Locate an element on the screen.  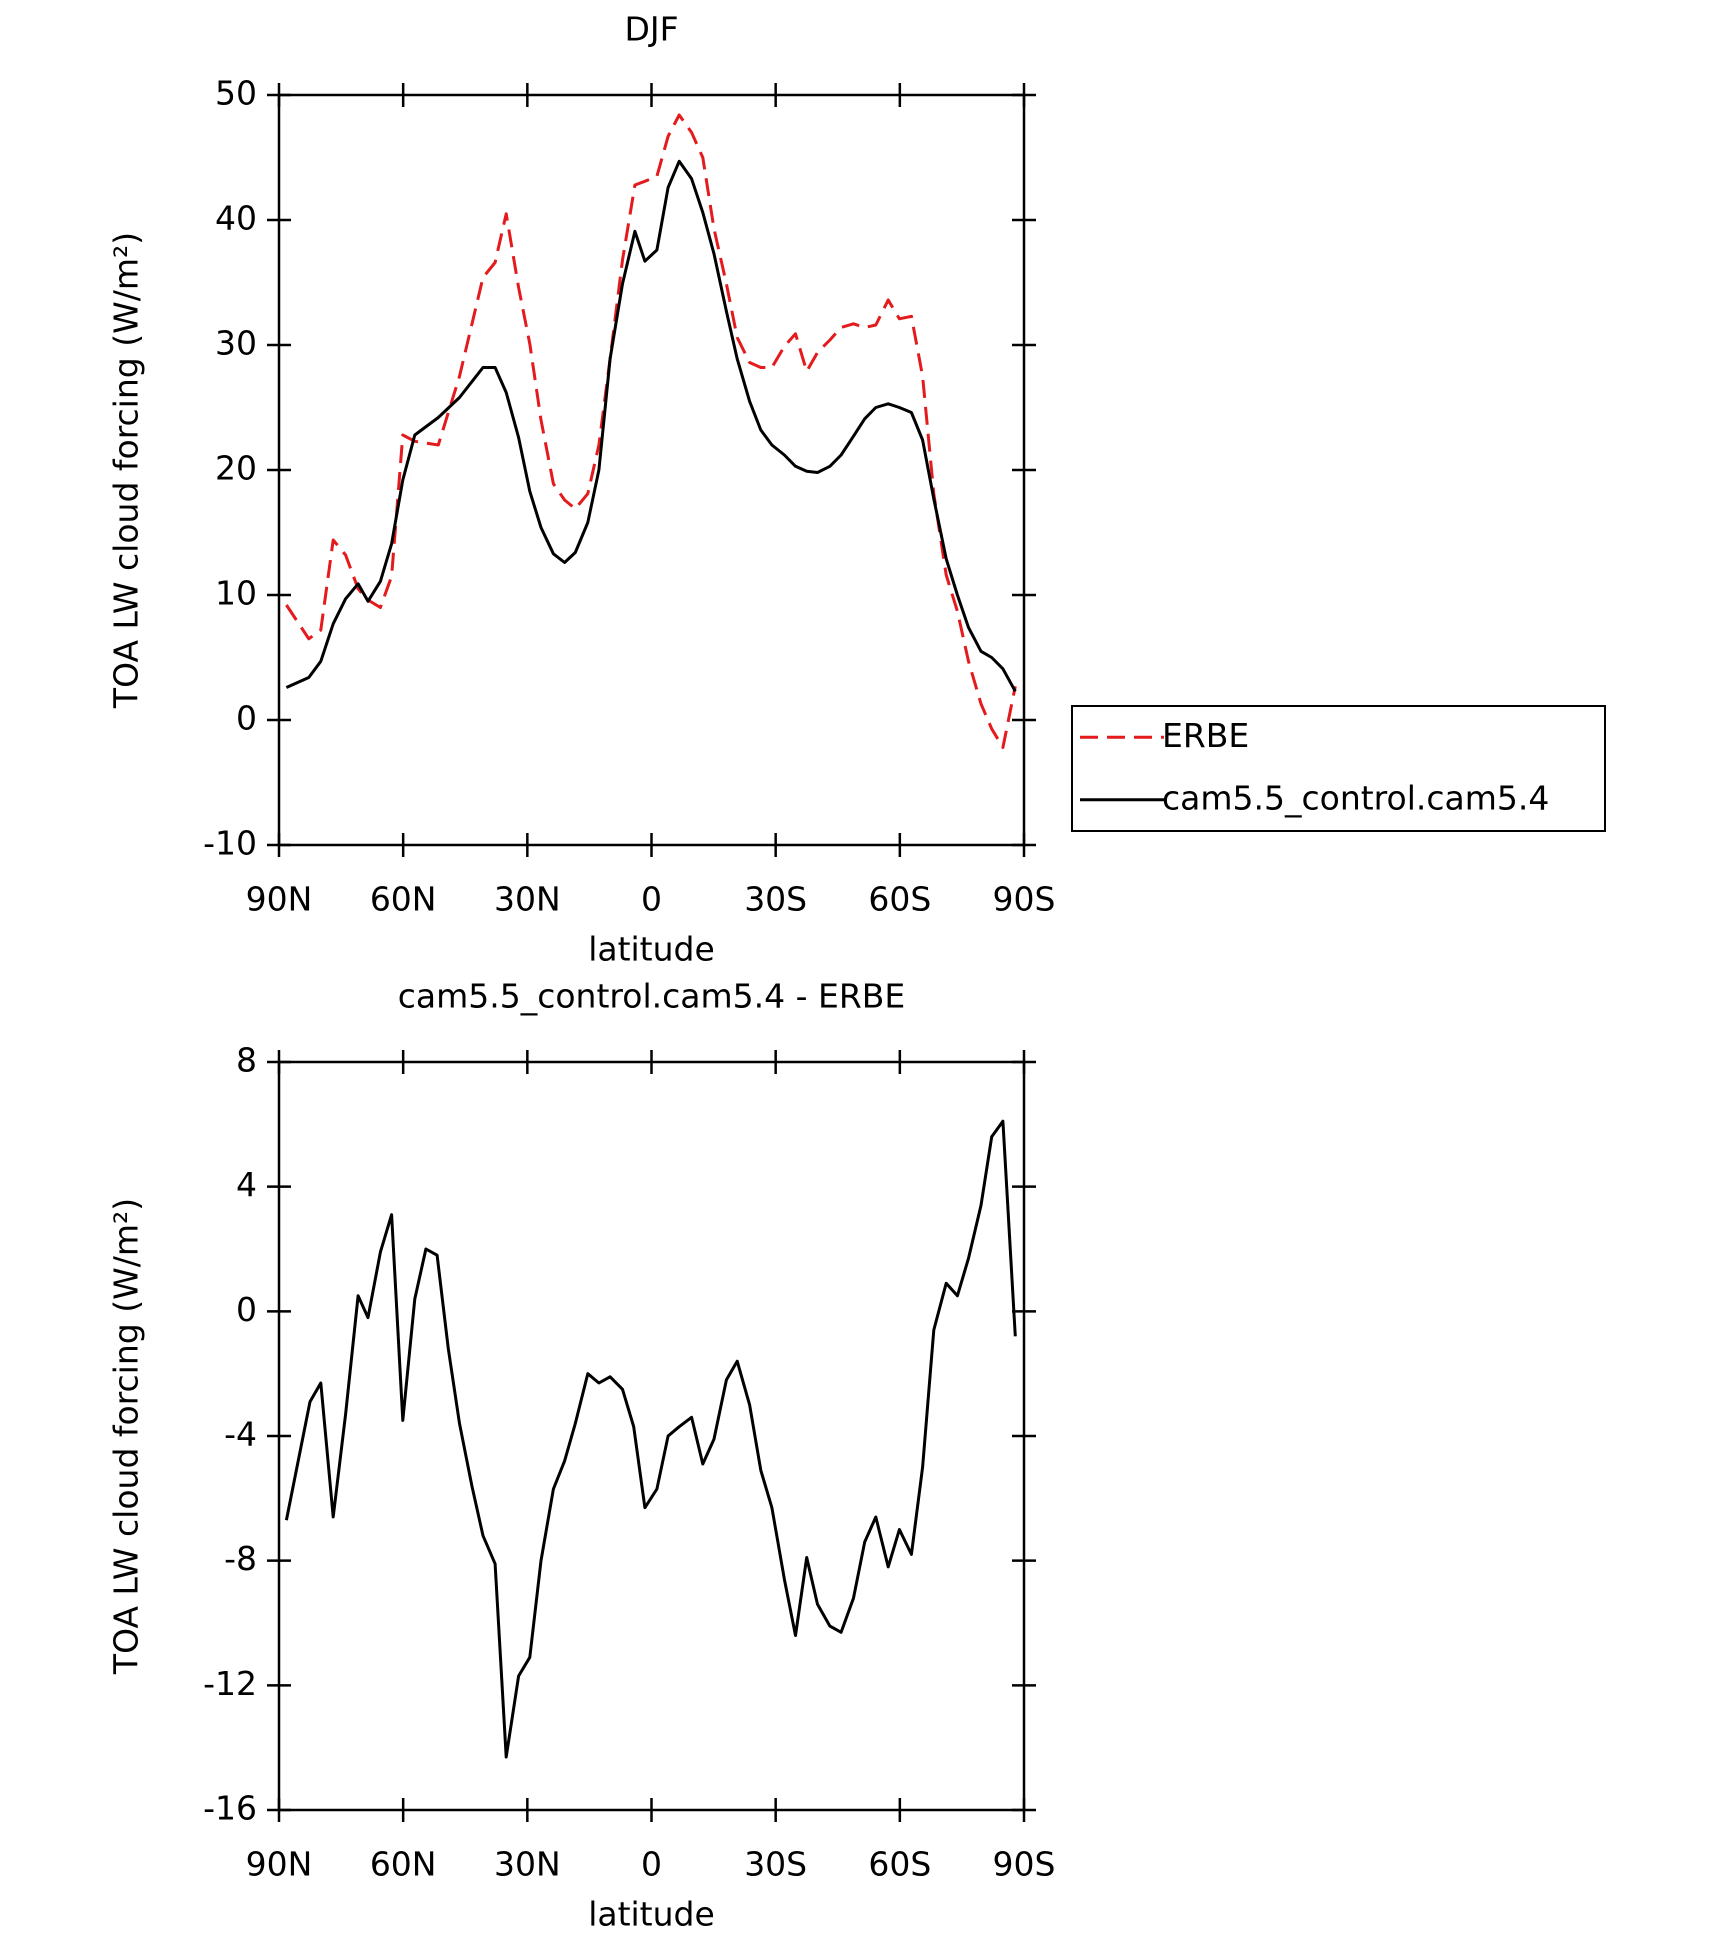
y-tick-label: -10 is located at coordinates (230, 843).